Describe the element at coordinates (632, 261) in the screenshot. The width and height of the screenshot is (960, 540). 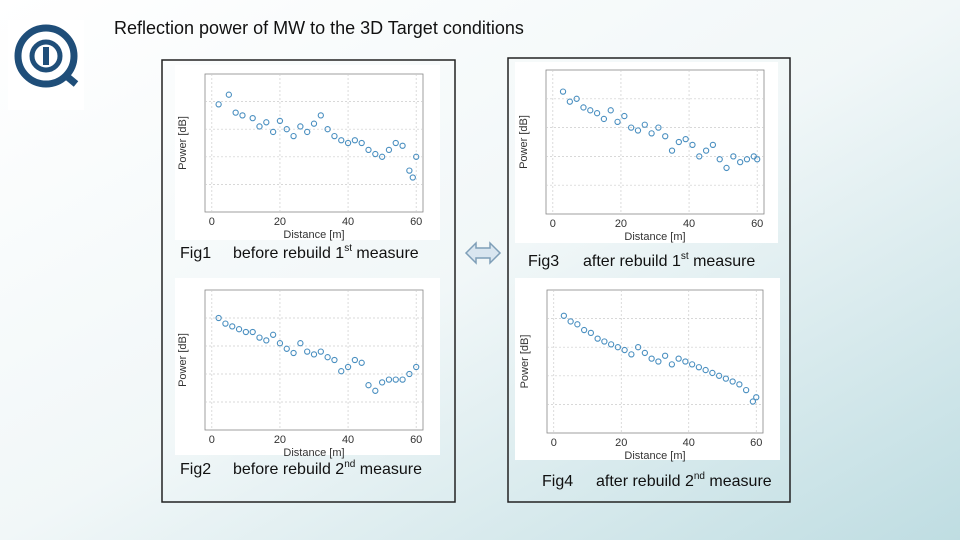
I see `caption-text: after rebuild 1` at that location.